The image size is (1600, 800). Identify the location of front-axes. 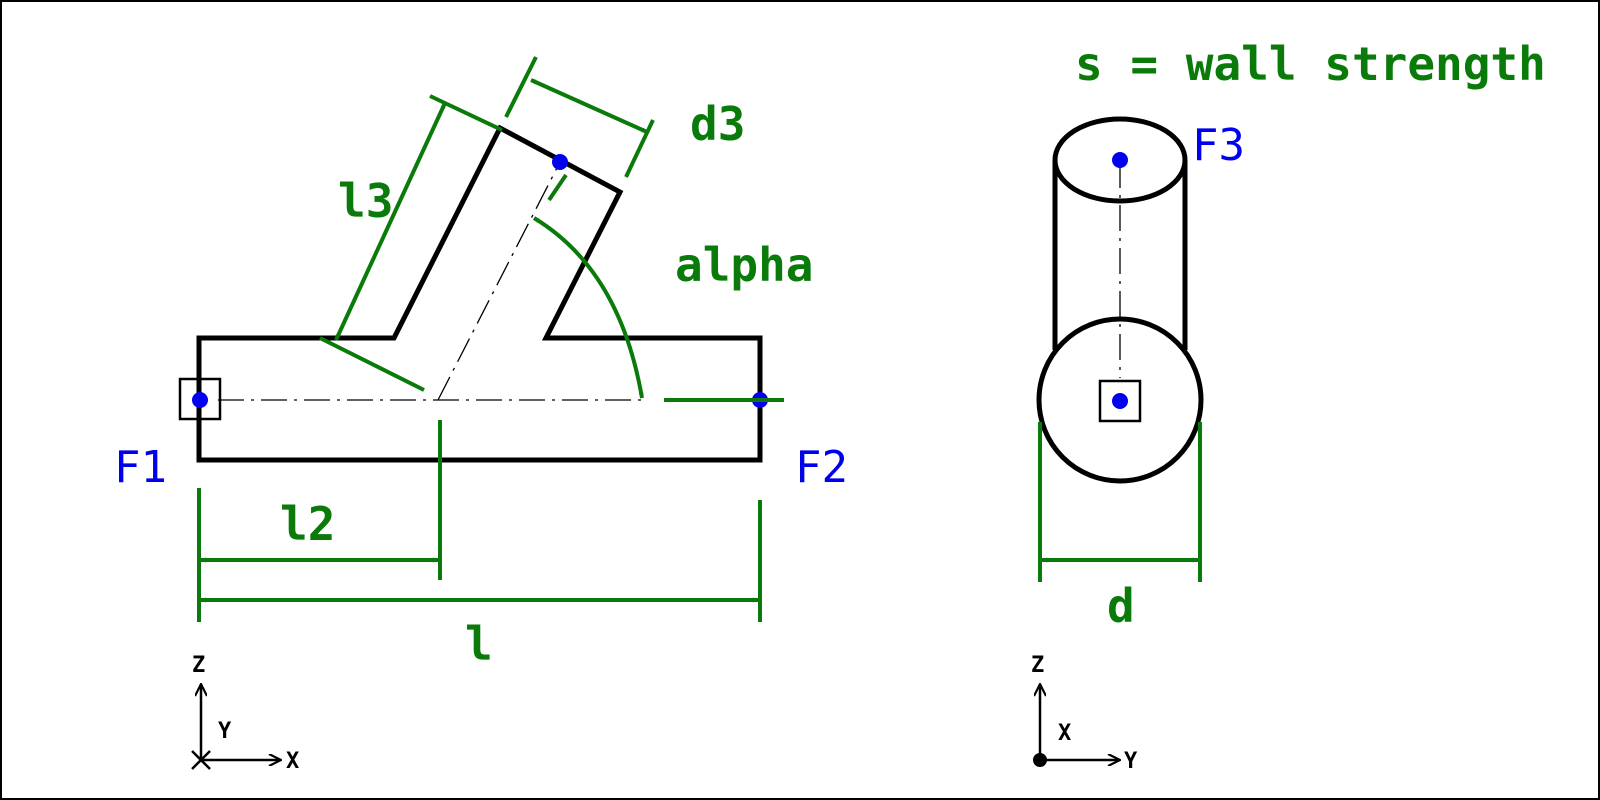
(236, 727).